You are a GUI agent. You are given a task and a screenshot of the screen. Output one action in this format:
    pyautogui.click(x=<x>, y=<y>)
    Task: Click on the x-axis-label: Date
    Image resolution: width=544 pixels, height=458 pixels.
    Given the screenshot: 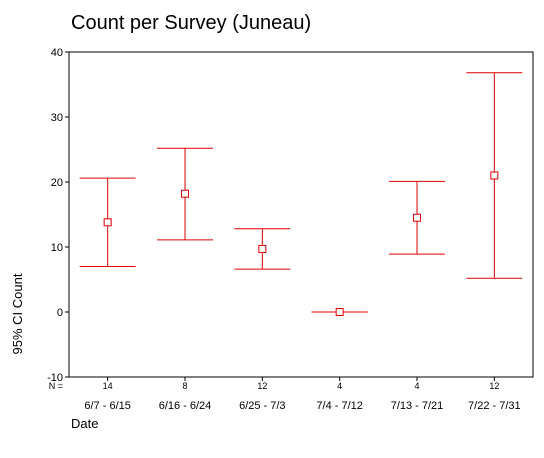 What is the action you would take?
    pyautogui.click(x=84, y=423)
    